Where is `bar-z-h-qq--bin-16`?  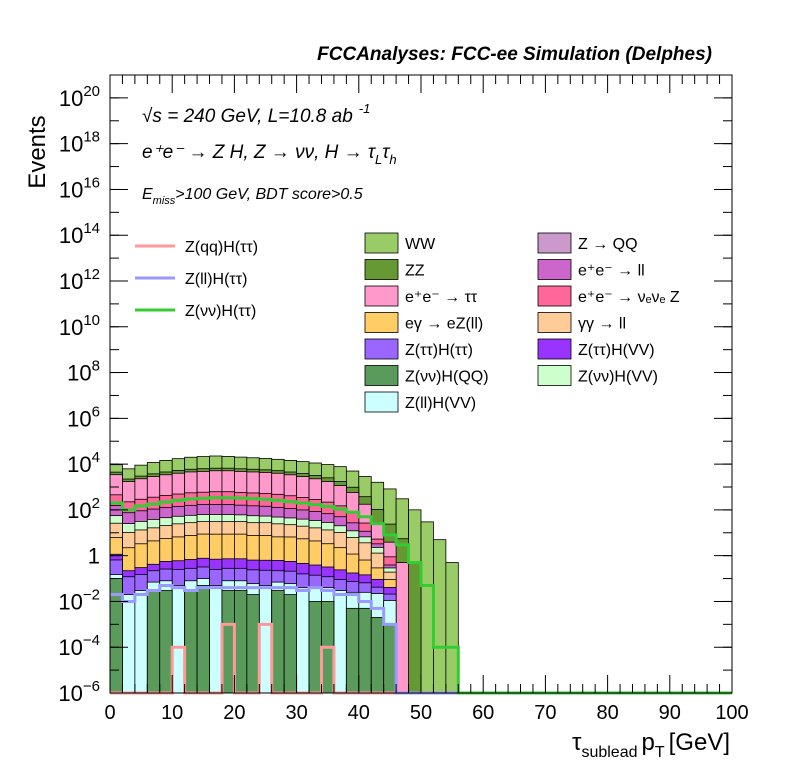
bar-z-h-qq--bin-16 is located at coordinates (315, 647).